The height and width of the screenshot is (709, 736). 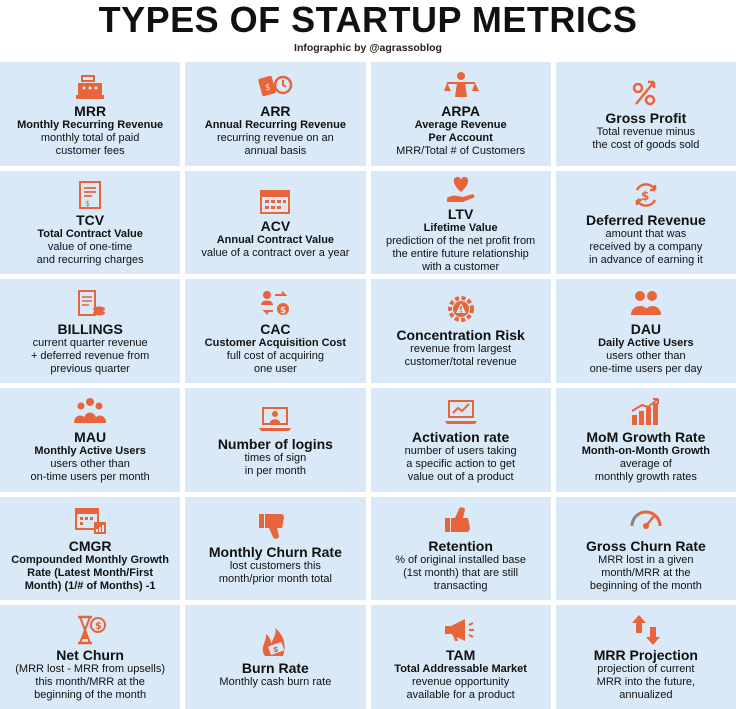 What do you see at coordinates (275, 362) in the screenshot?
I see `metric-description: full cost of acquiring one user` at bounding box center [275, 362].